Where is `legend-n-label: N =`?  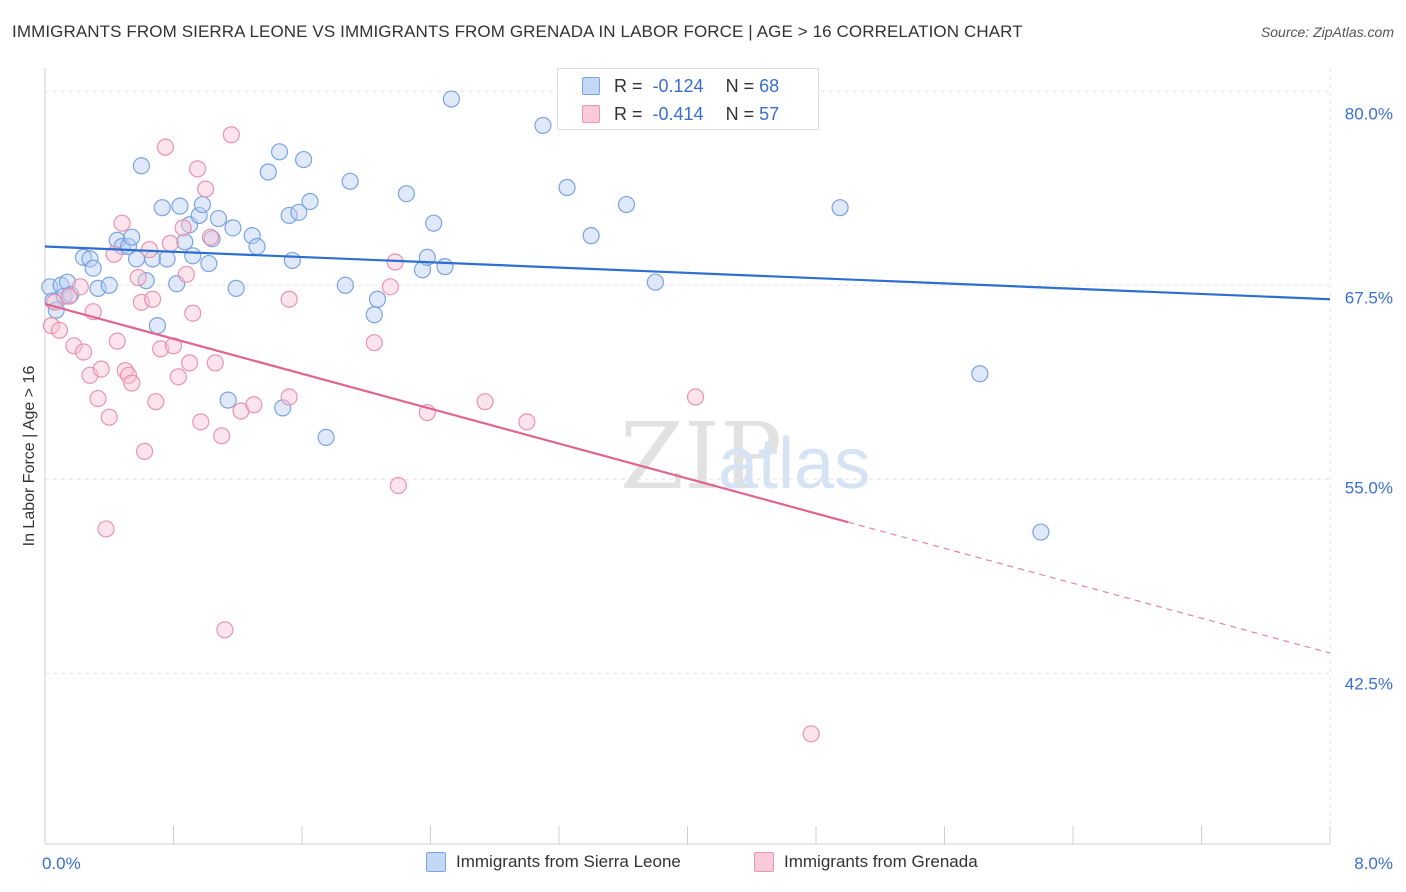 legend-n-label: N = is located at coordinates (740, 113).